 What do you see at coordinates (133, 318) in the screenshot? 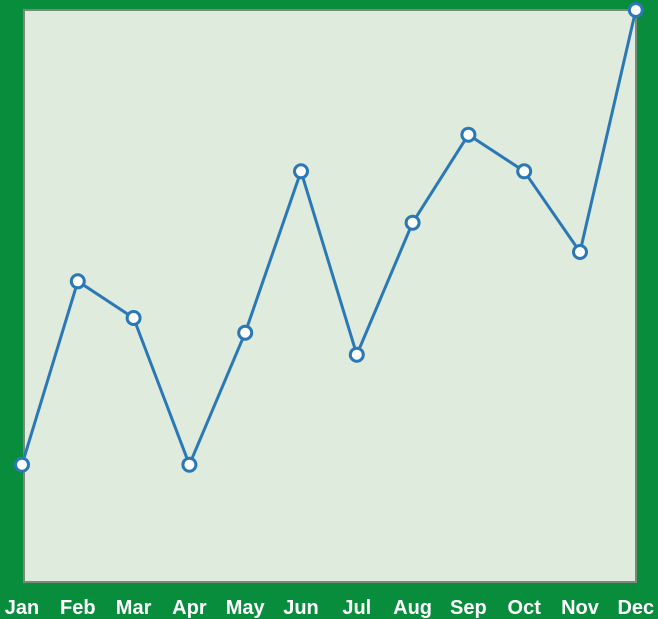
I see `data-point-mar` at bounding box center [133, 318].